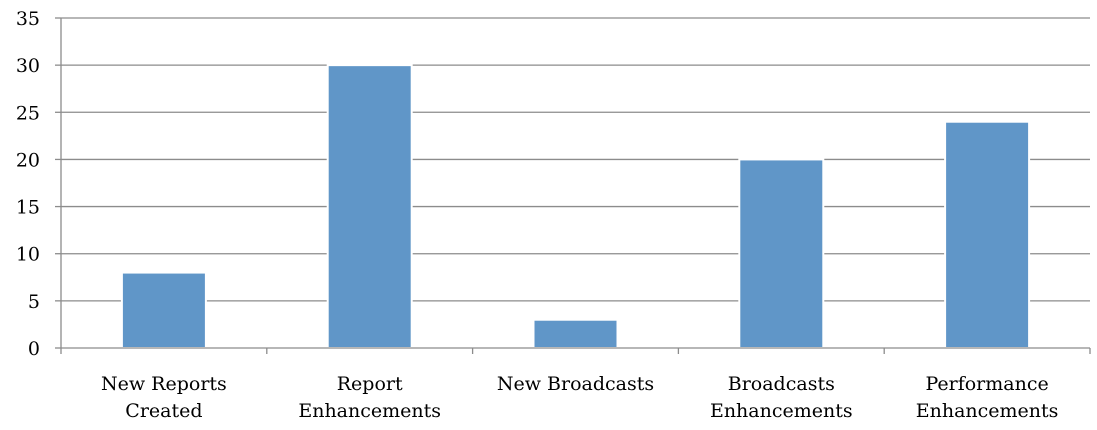 Image resolution: width=1097 pixels, height=430 pixels. Describe the element at coordinates (164, 384) in the screenshot. I see `x-tick-label: New Reports` at that location.